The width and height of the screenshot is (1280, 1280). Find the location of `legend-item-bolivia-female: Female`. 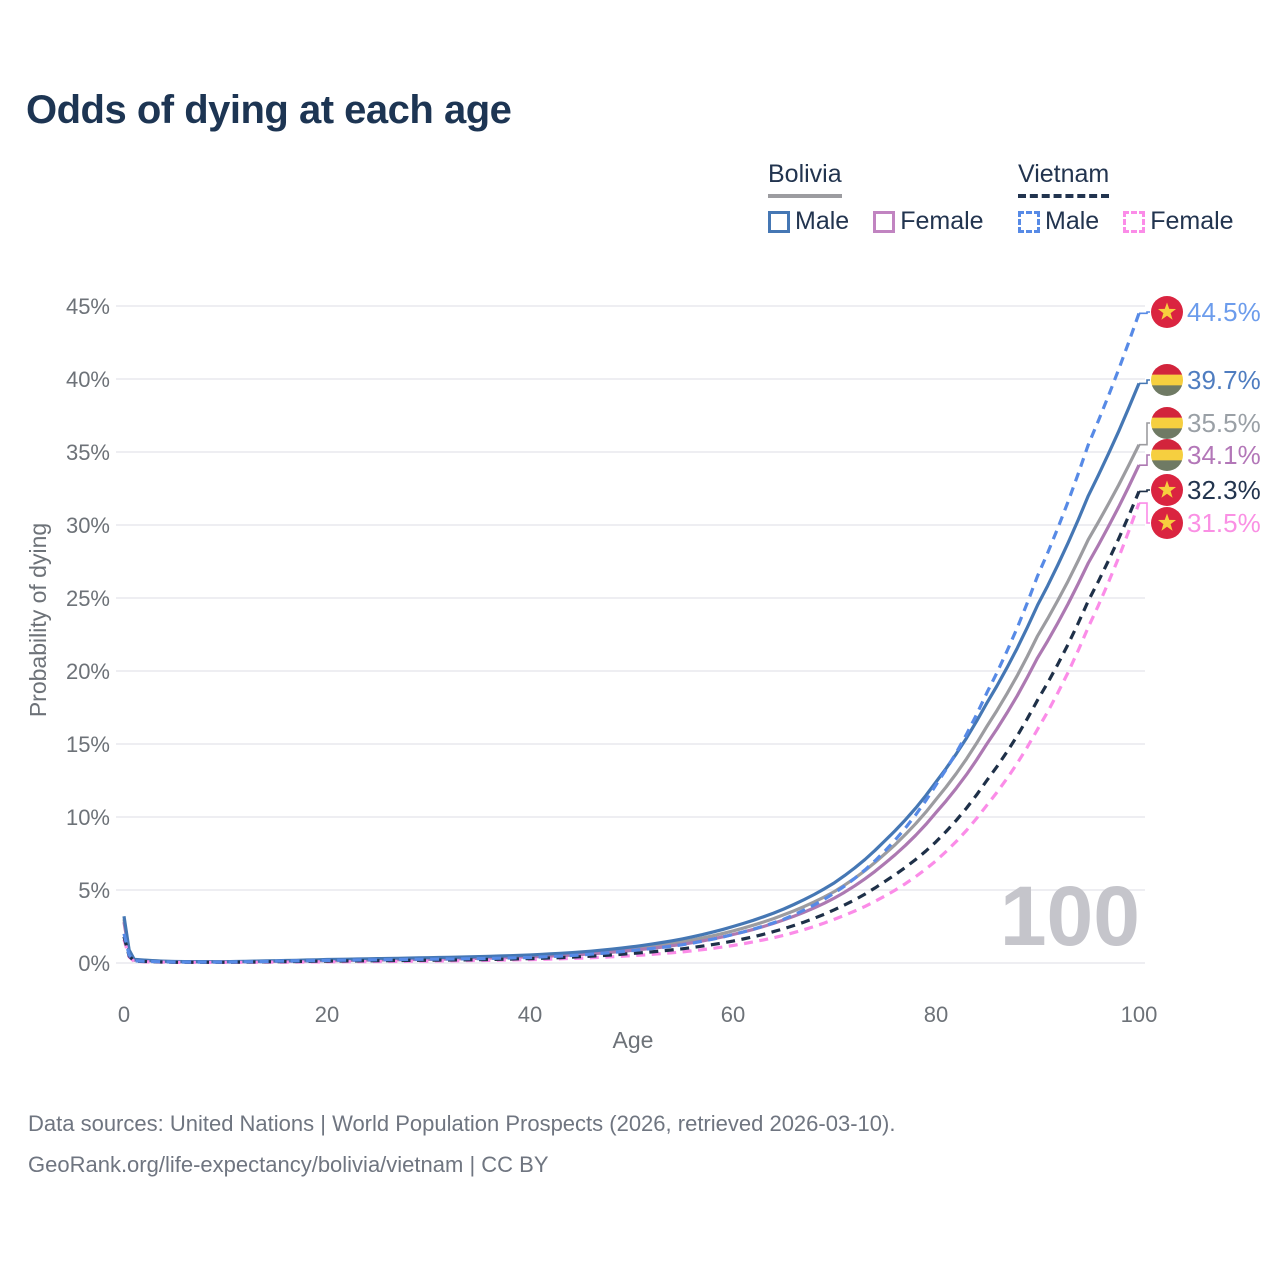

legend-item-bolivia-female: Female is located at coordinates (928, 221).